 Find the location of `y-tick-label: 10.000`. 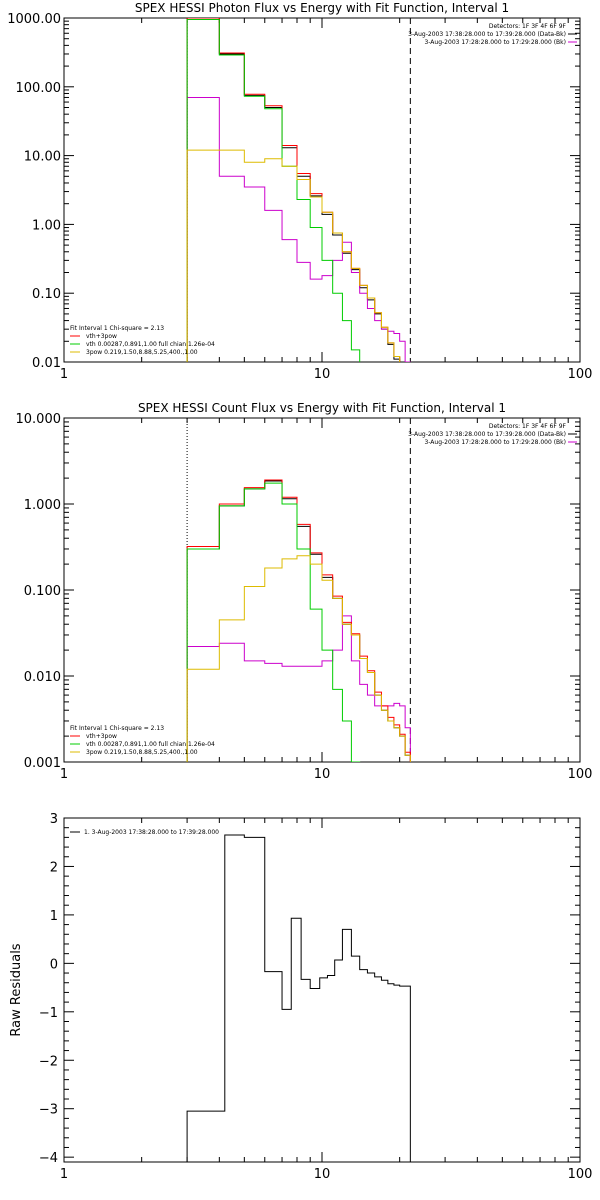

y-tick-label: 10.000 is located at coordinates (39, 419).